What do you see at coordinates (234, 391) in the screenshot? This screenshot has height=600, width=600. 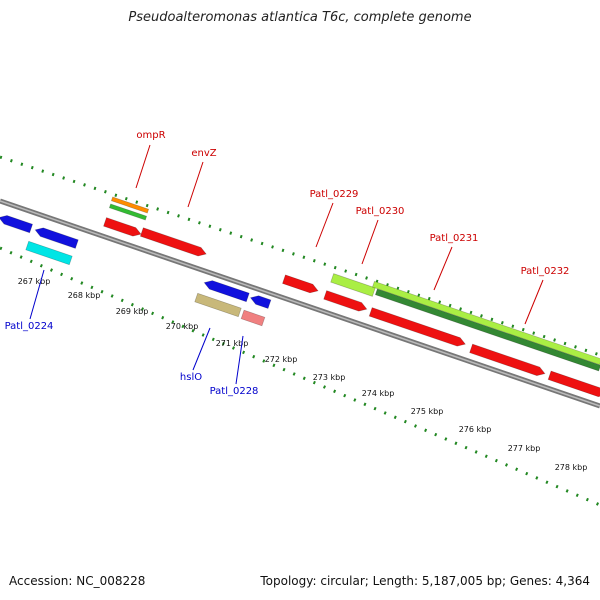 I see `gene-label: Patl_0228` at bounding box center [234, 391].